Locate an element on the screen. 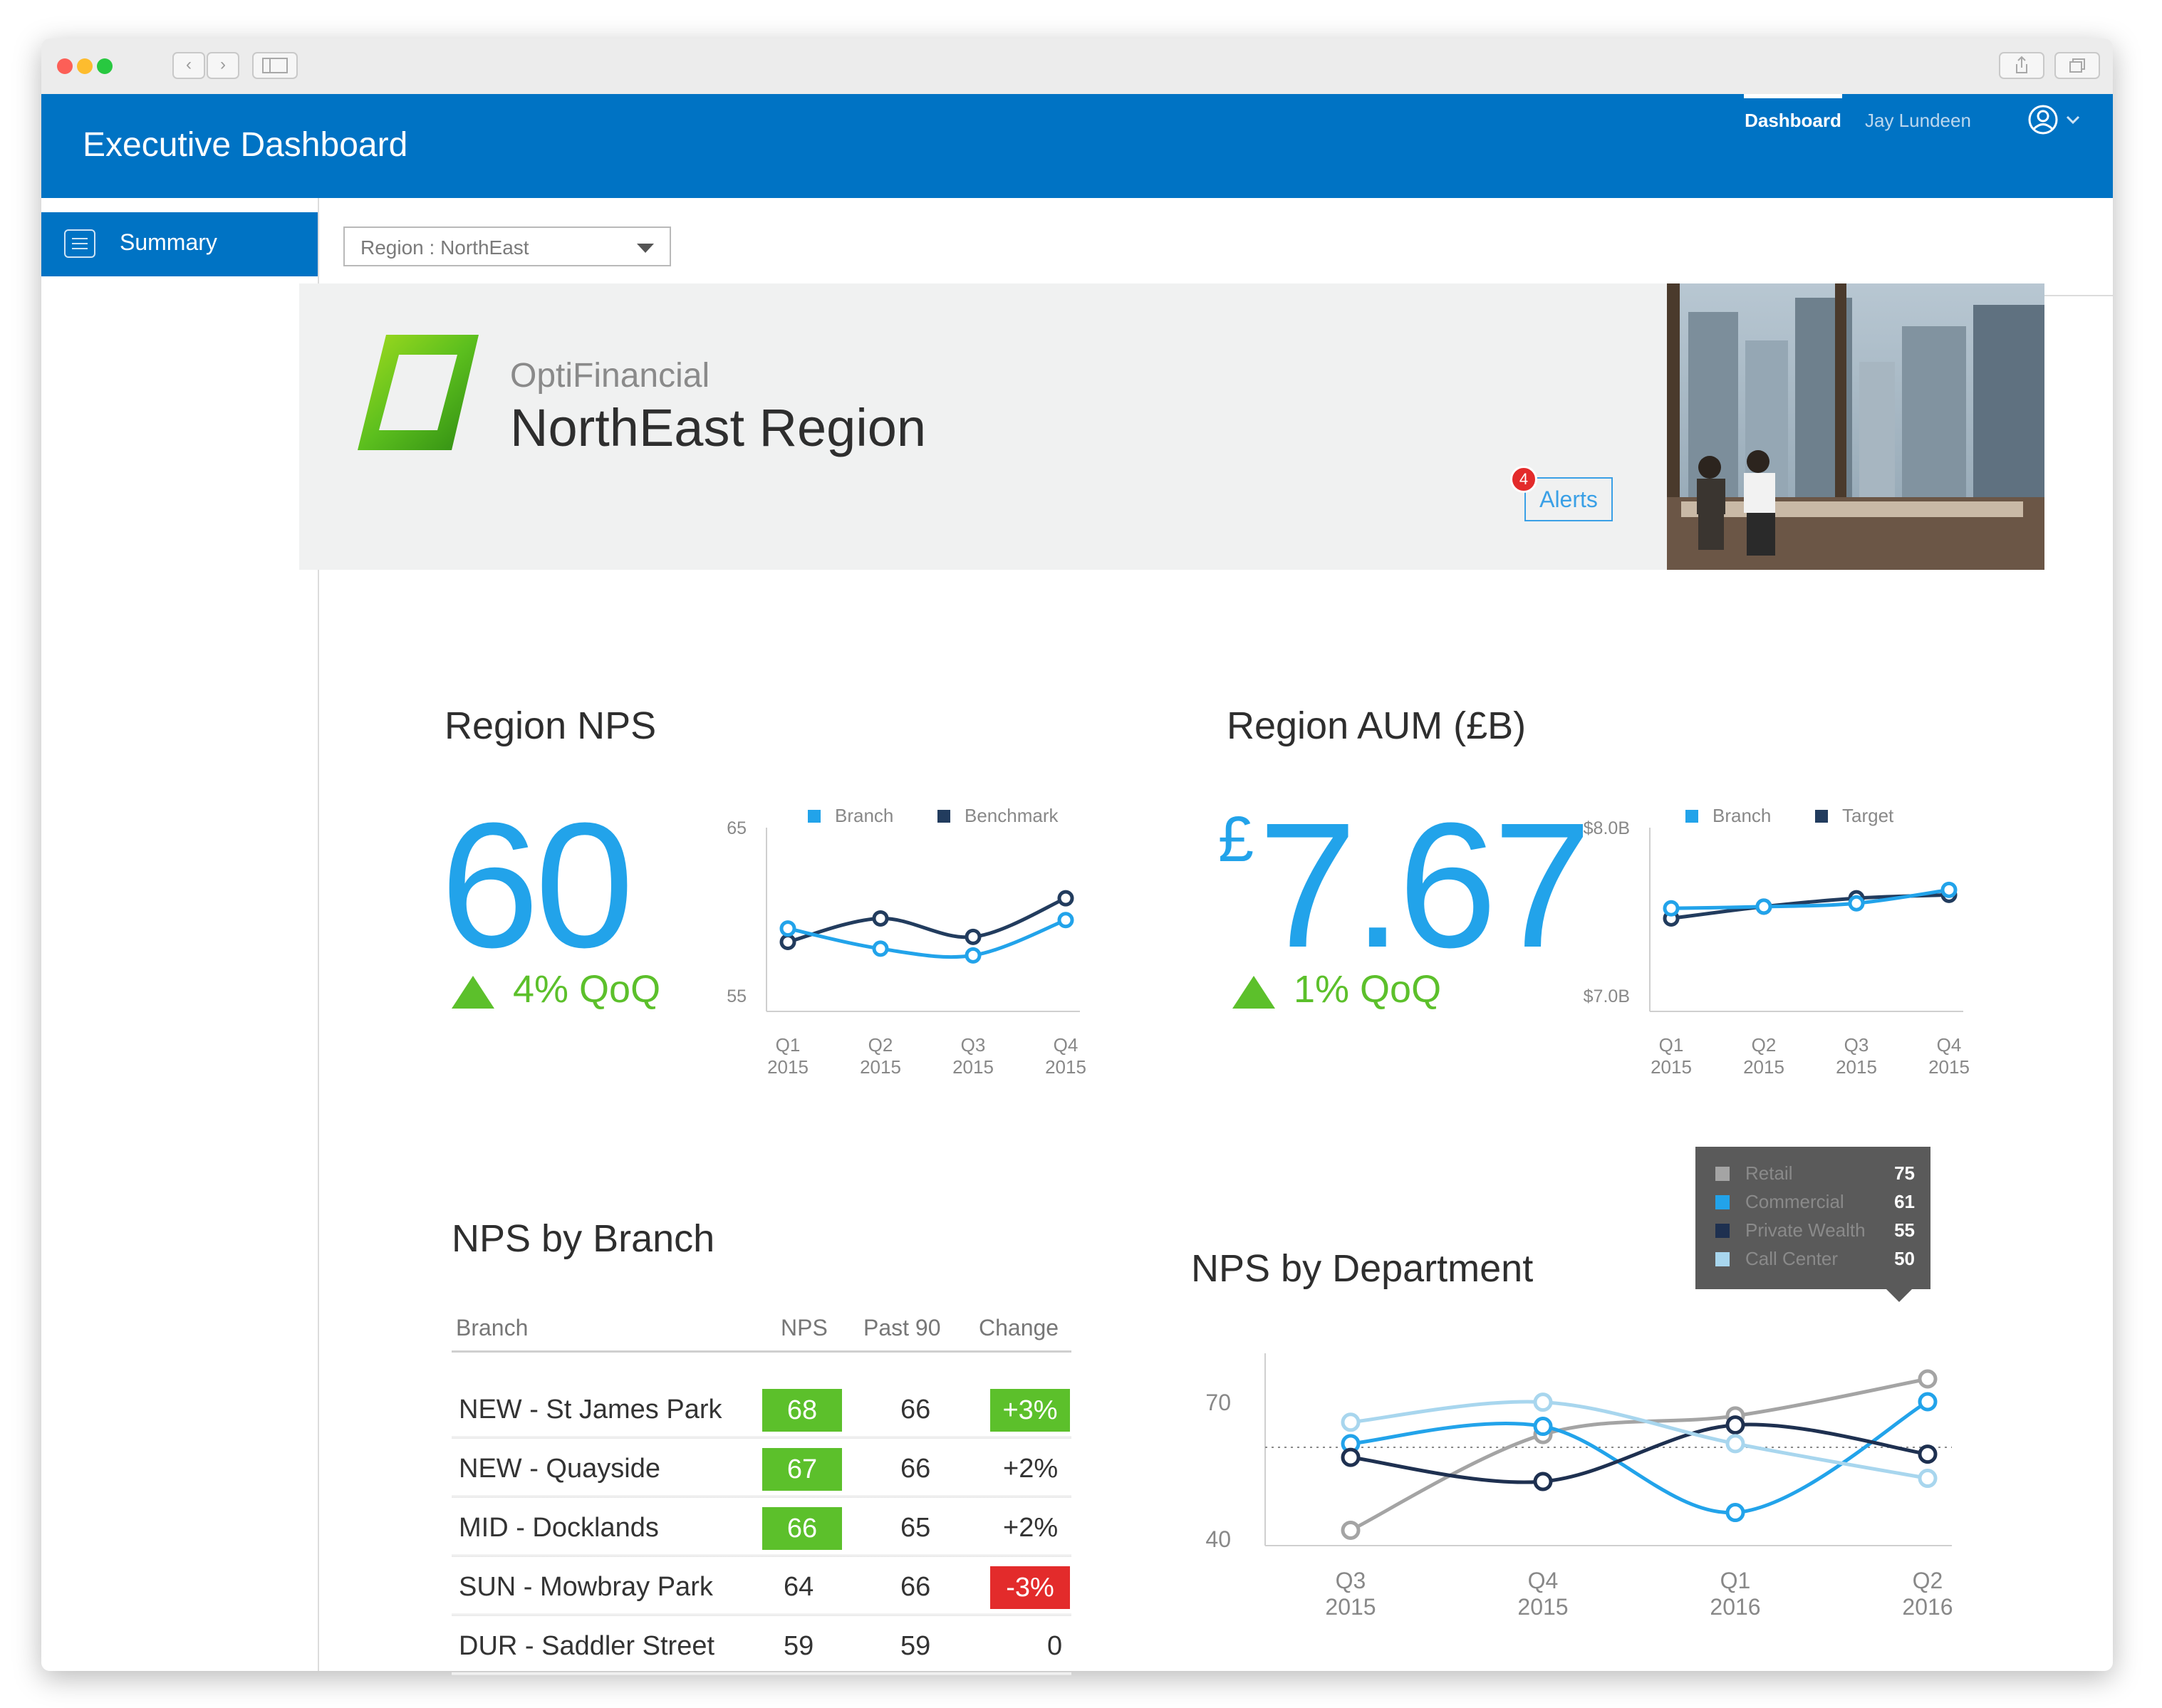 This screenshot has height=1708, width=2162. sidebar-toggle-icon is located at coordinates (275, 65).